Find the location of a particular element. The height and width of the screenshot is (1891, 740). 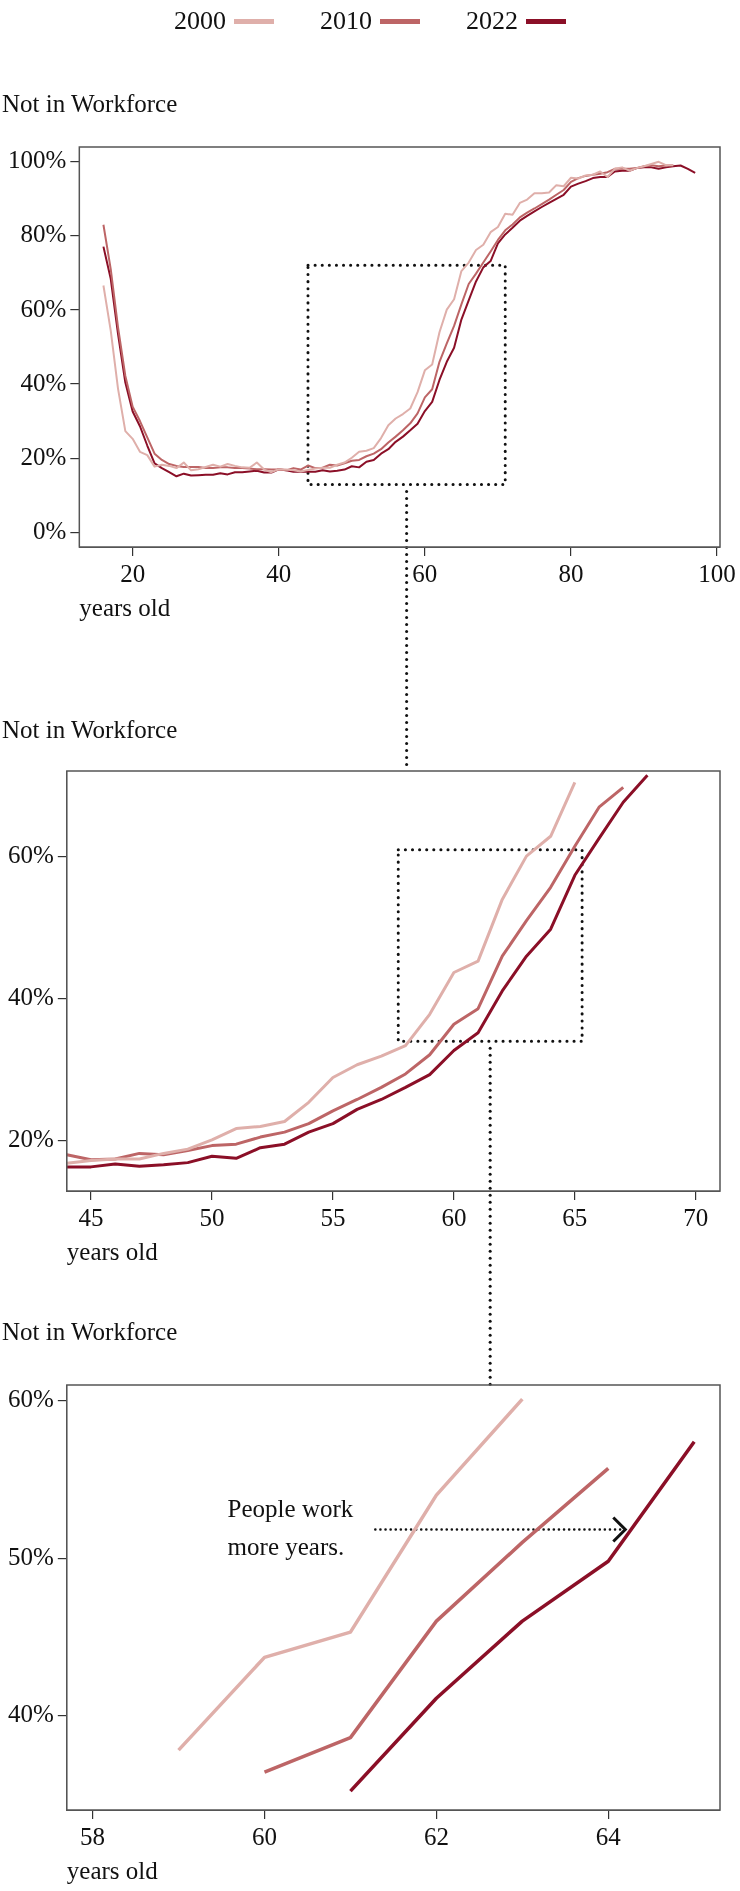

y-tick-label: 100% is located at coordinates (37, 160).